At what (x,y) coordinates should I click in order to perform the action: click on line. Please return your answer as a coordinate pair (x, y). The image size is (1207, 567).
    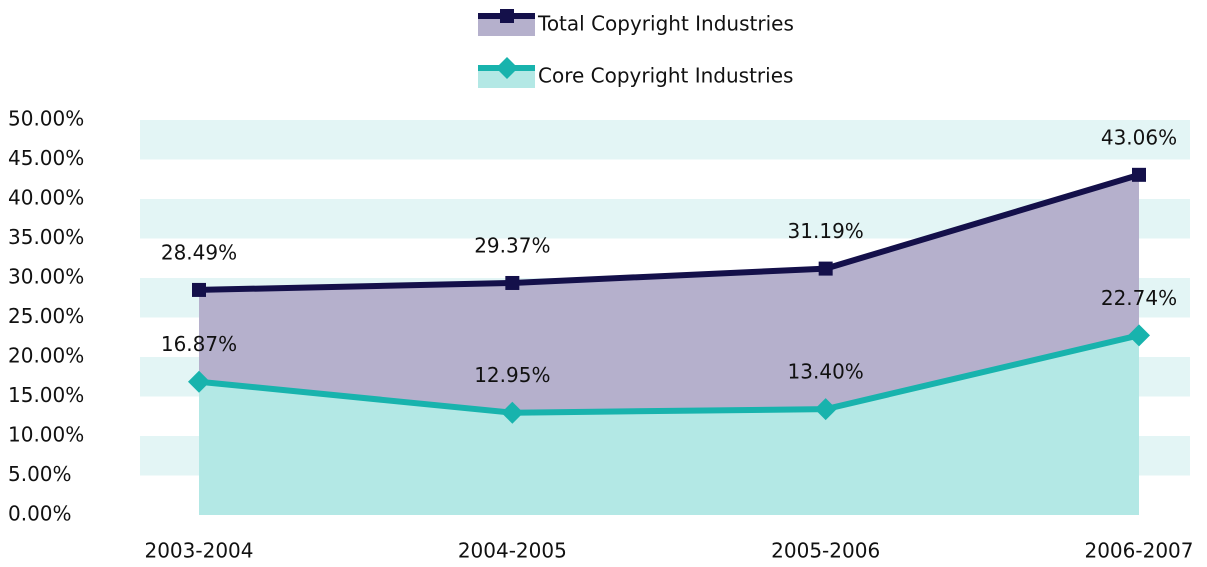
    Looking at the image, I should click on (669, 374).